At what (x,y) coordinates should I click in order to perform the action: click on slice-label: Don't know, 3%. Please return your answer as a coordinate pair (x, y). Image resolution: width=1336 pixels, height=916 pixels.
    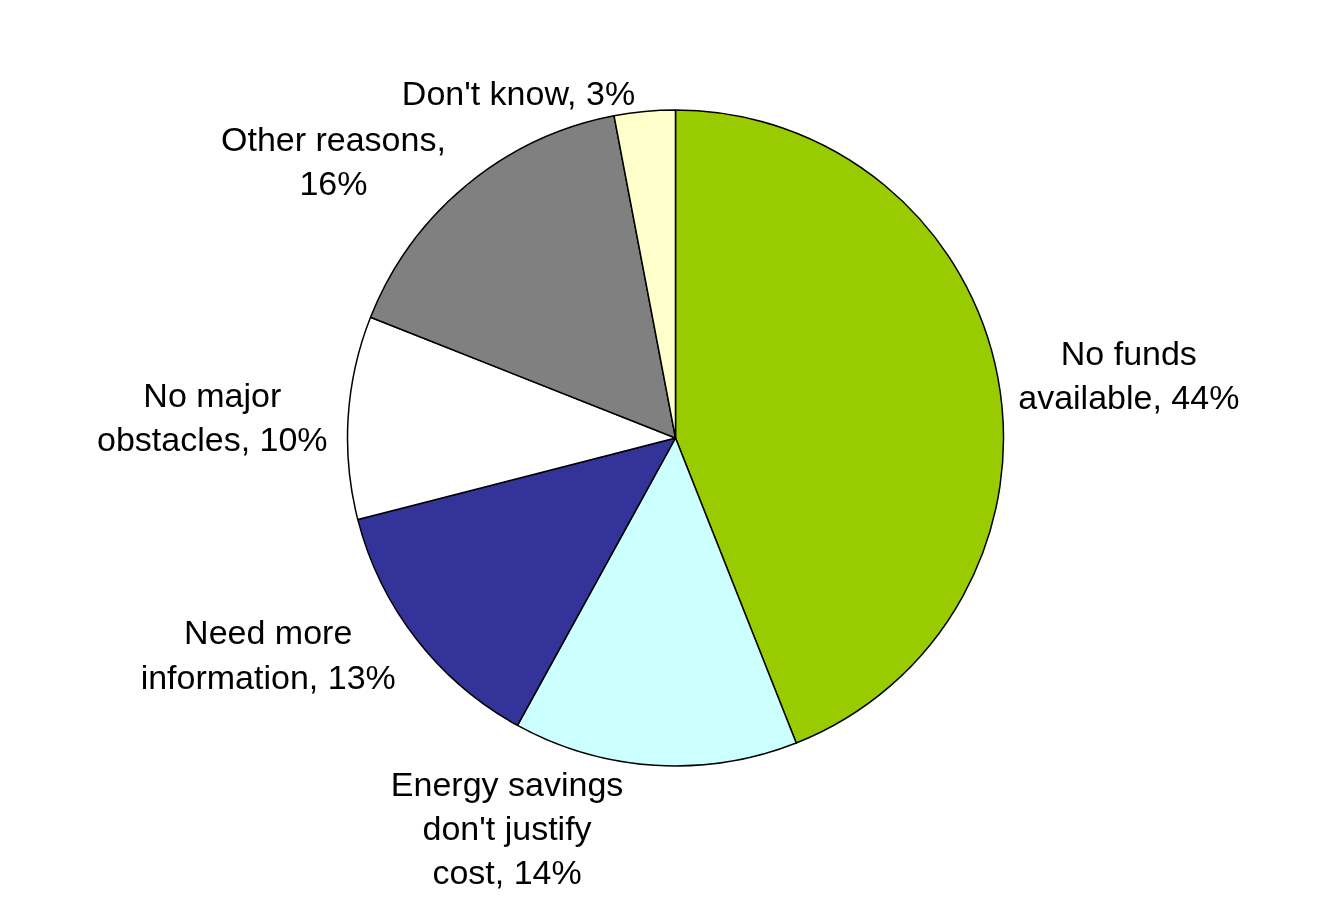
    Looking at the image, I should click on (518, 92).